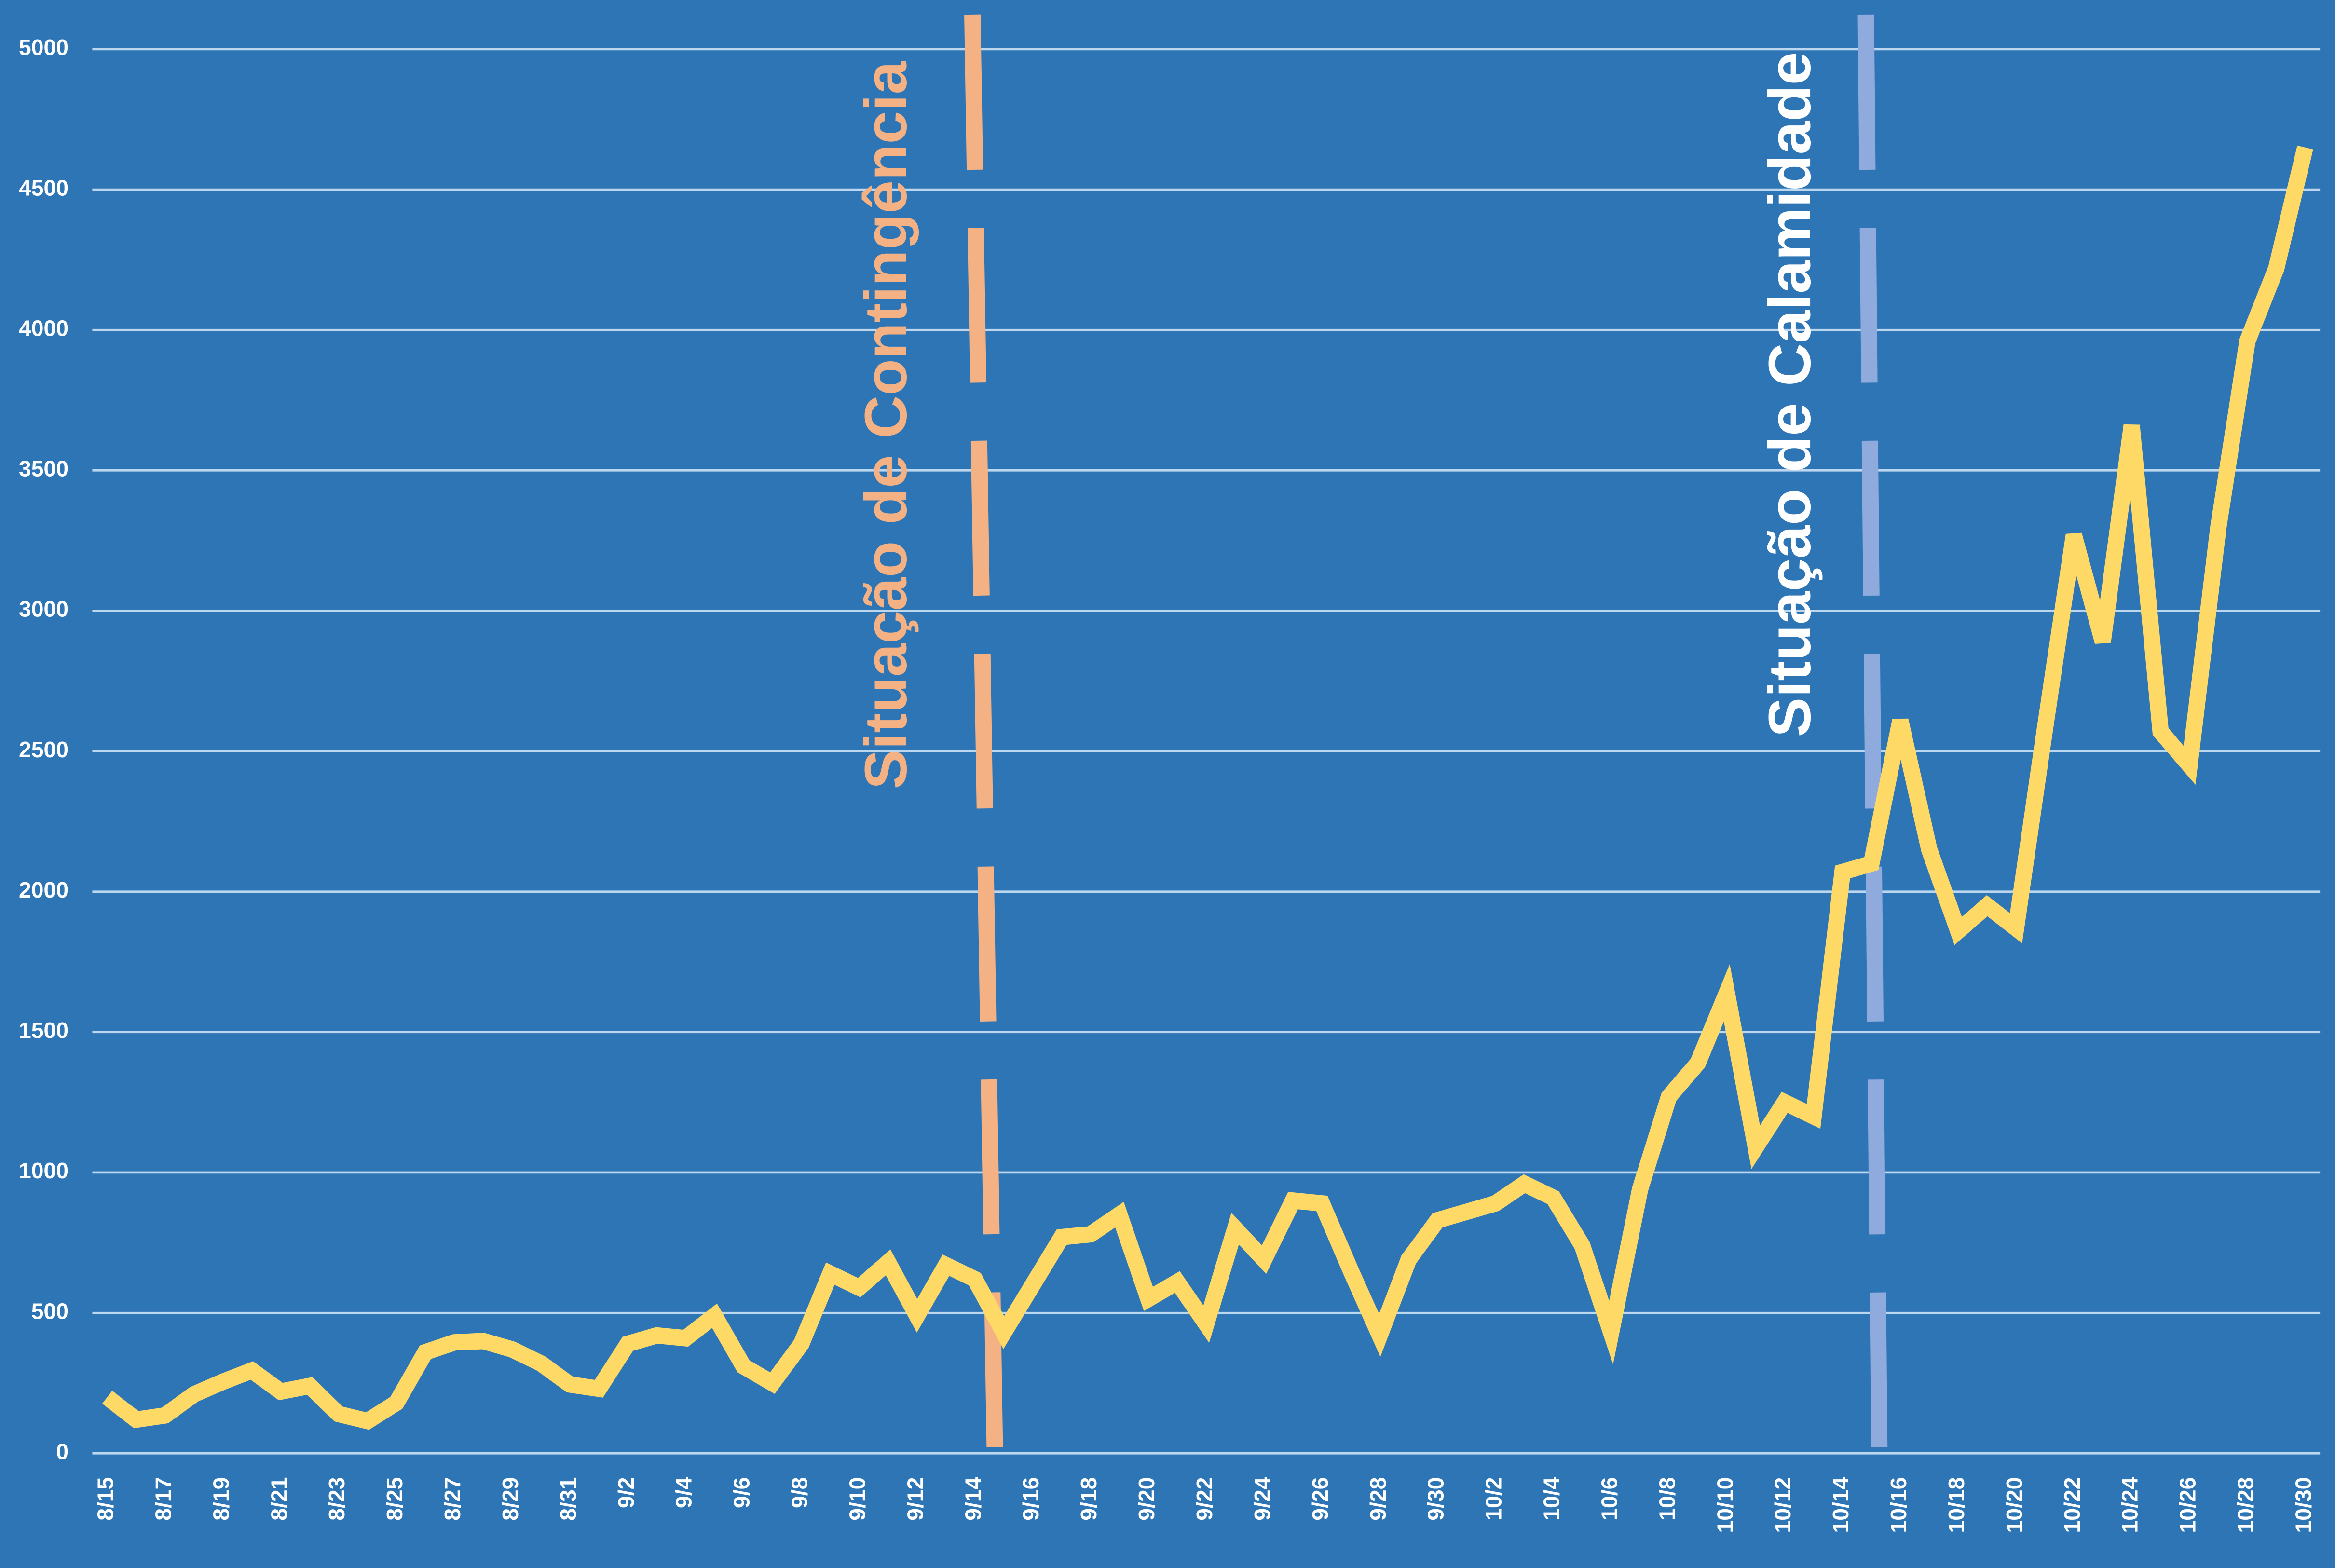 The image size is (2335, 1568). Describe the element at coordinates (336, 1499) in the screenshot. I see `x-tick-label: 8/23` at that location.